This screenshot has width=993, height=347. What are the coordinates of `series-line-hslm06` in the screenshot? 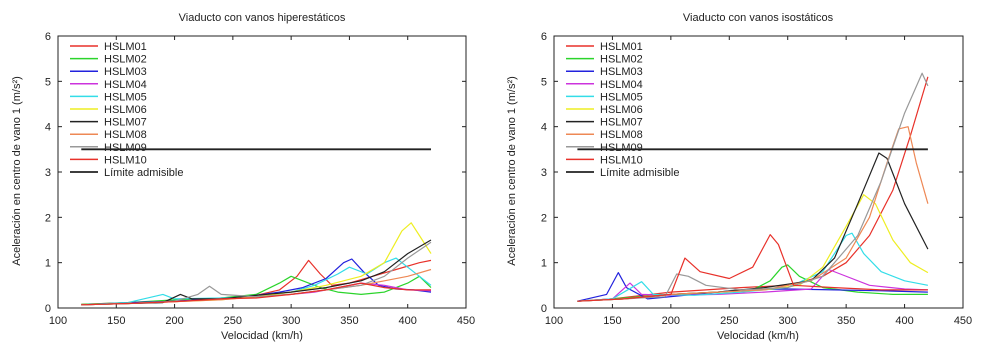 It's located at (753, 248).